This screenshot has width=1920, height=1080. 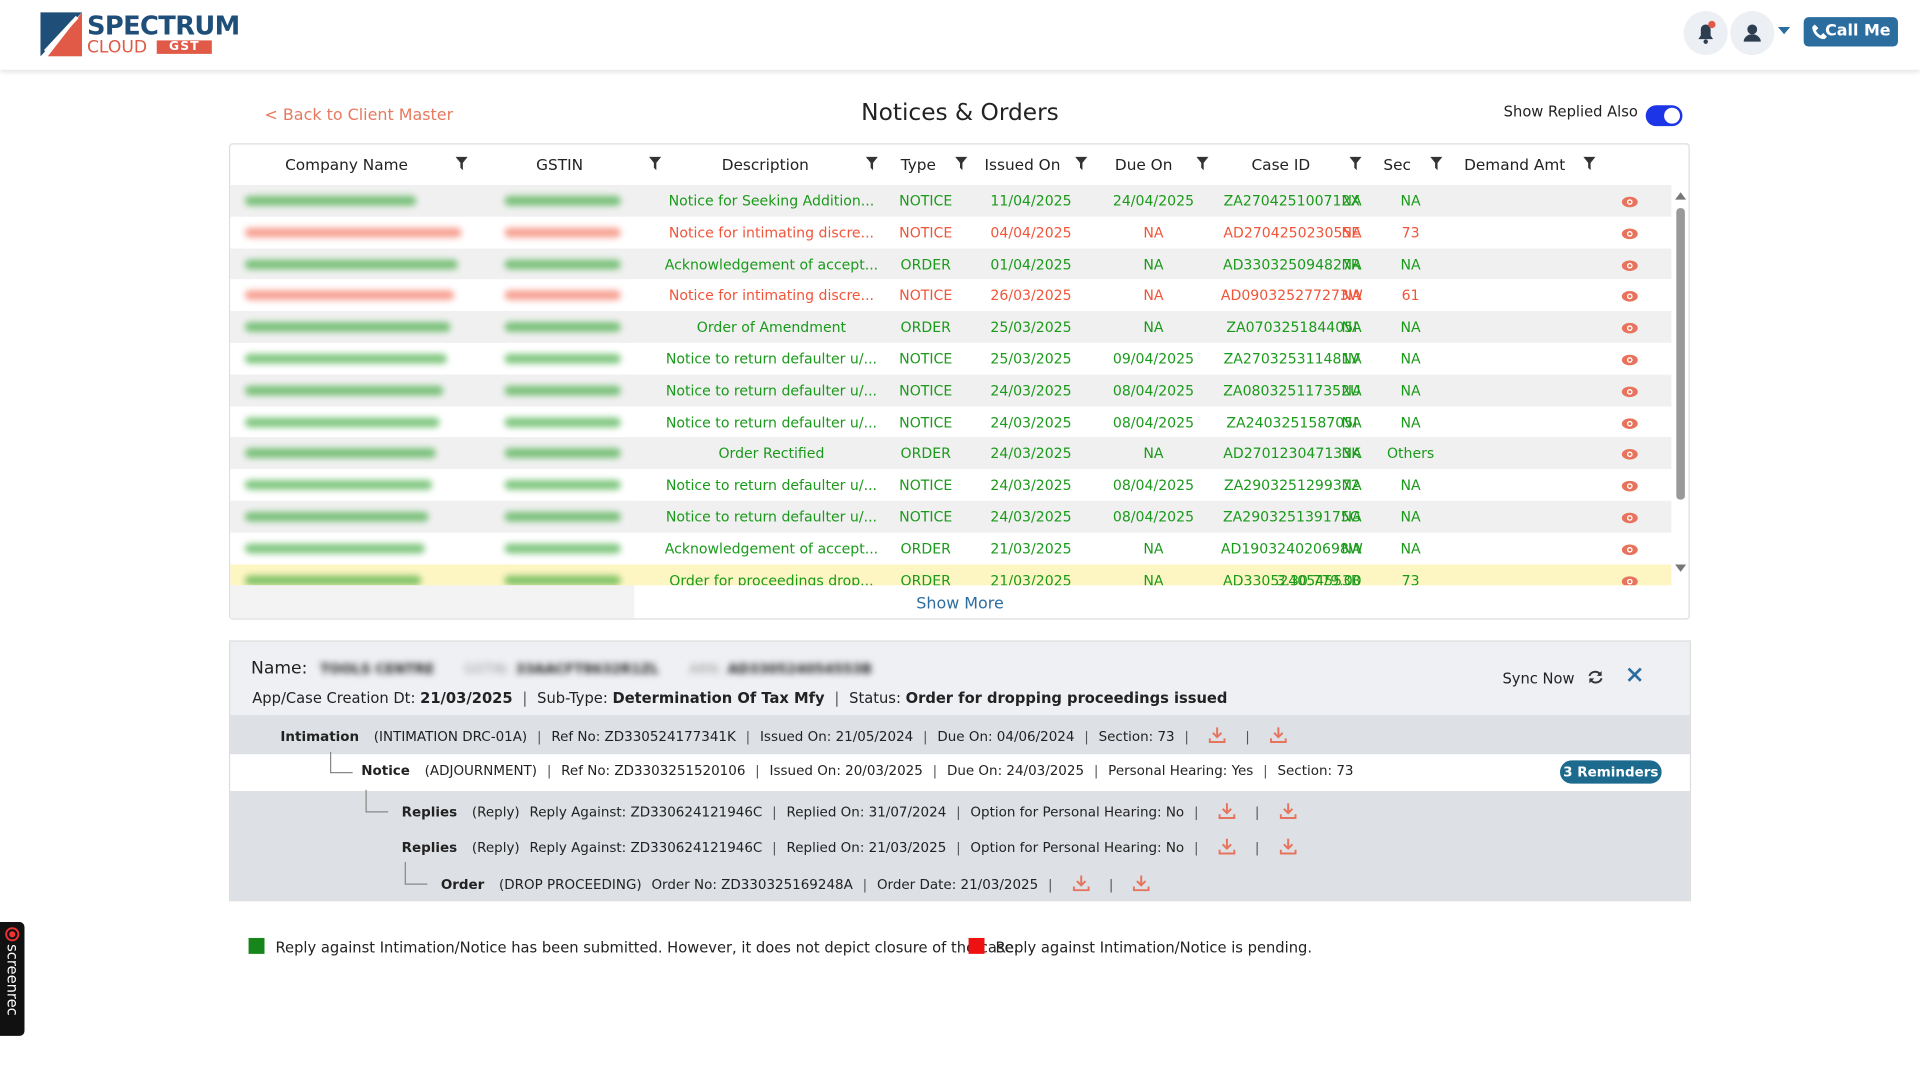 I want to click on cell: ZA270325311481V, so click(x=1292, y=358).